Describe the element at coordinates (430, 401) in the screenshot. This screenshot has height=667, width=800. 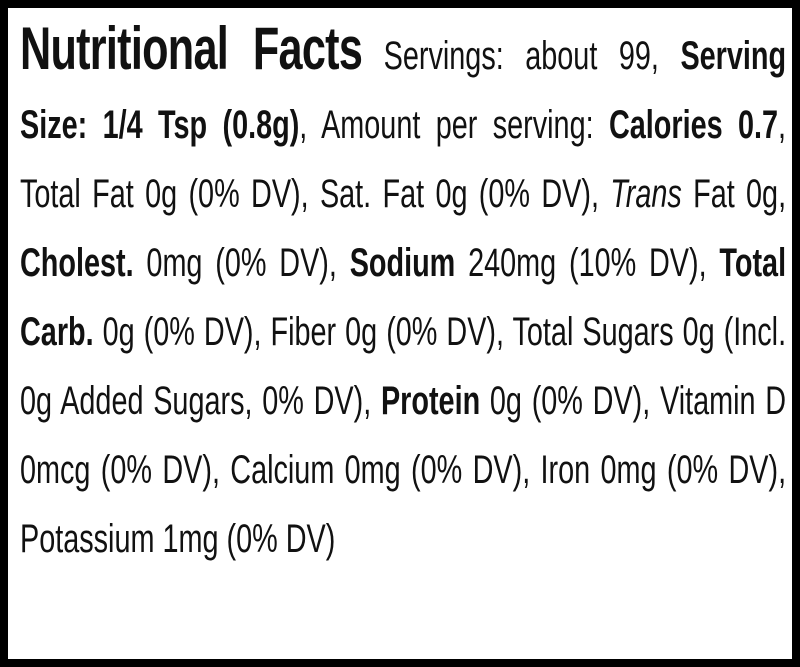
I see `label-run: Protein` at that location.